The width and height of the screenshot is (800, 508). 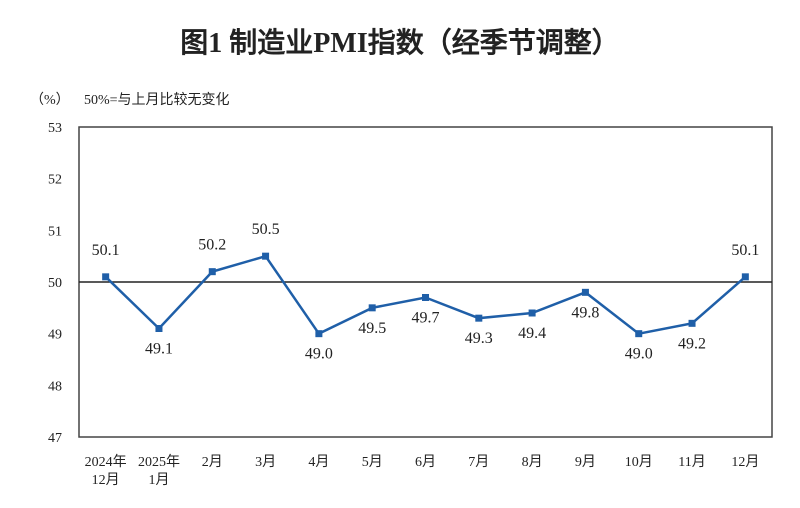 What do you see at coordinates (318, 462) in the screenshot?
I see `x-tick-label: 4月` at bounding box center [318, 462].